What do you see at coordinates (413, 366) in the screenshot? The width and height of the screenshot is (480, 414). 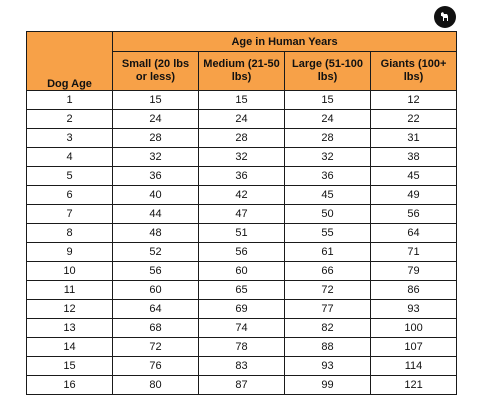 I see `human-years-cell: 114` at bounding box center [413, 366].